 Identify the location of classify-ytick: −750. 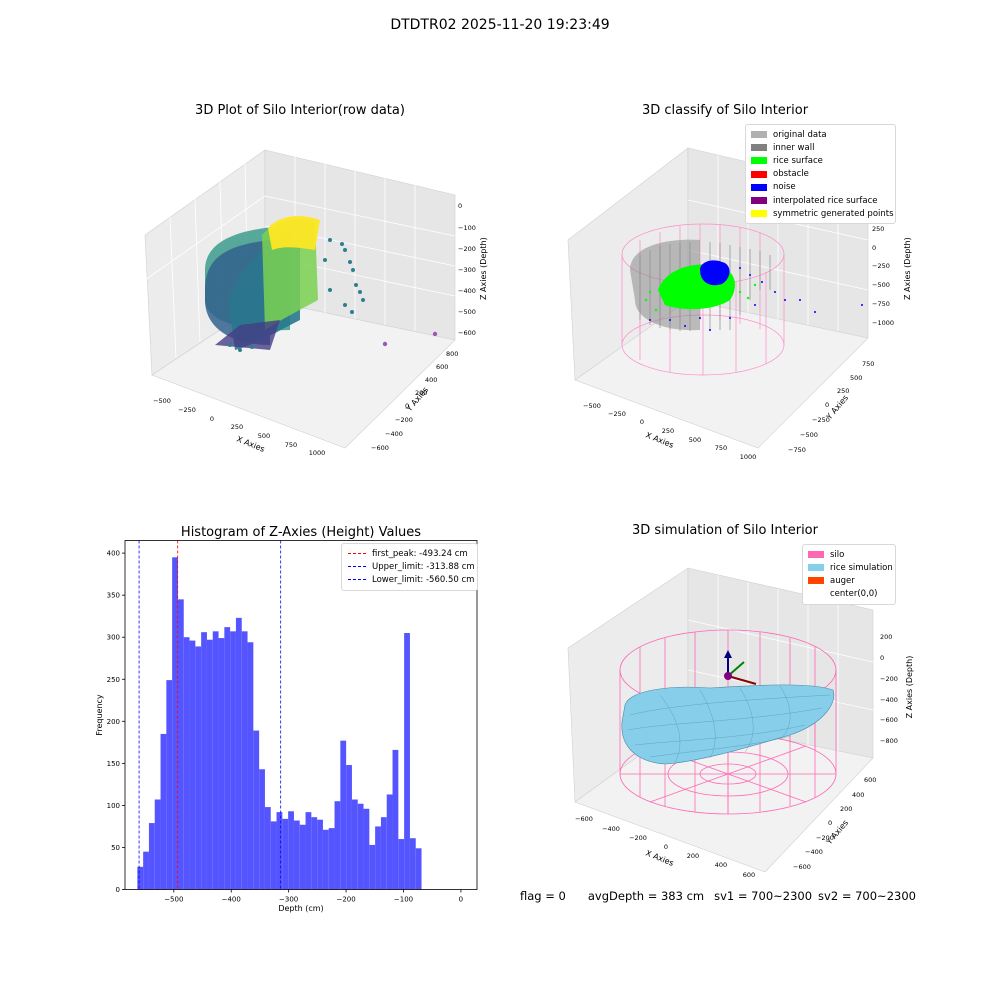
(797, 450).